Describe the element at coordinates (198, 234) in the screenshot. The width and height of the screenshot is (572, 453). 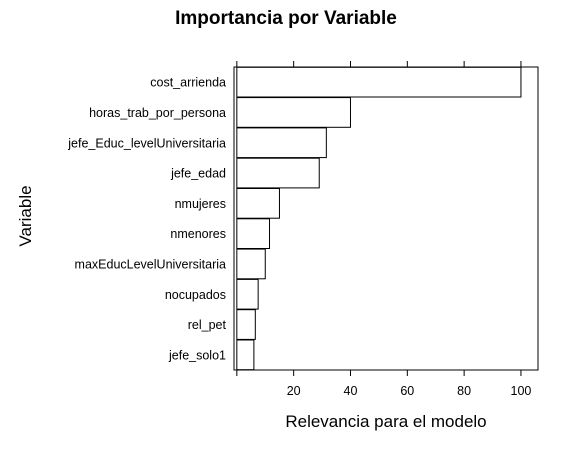
I see `category-label: nmenores` at that location.